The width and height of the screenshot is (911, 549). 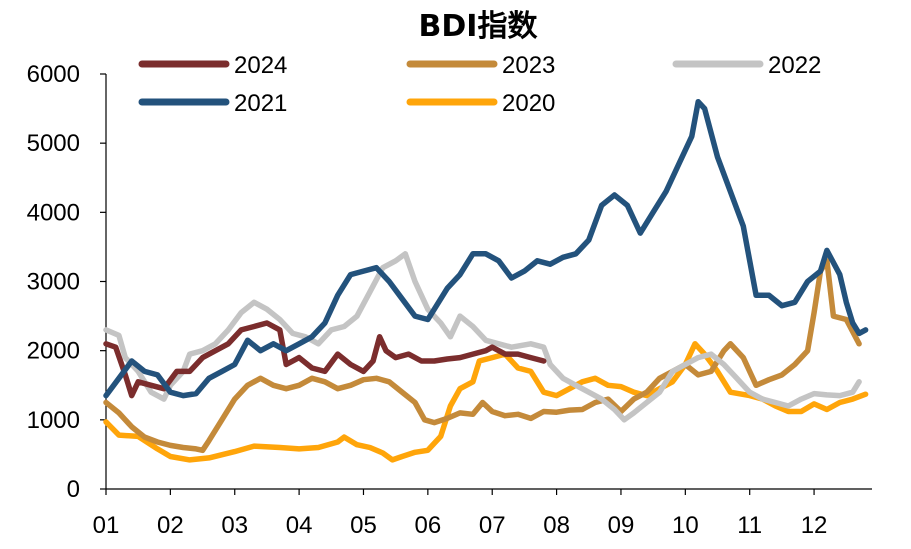 What do you see at coordinates (479, 84) in the screenshot?
I see `legend: 2024 2023 2022 2021 2020` at bounding box center [479, 84].